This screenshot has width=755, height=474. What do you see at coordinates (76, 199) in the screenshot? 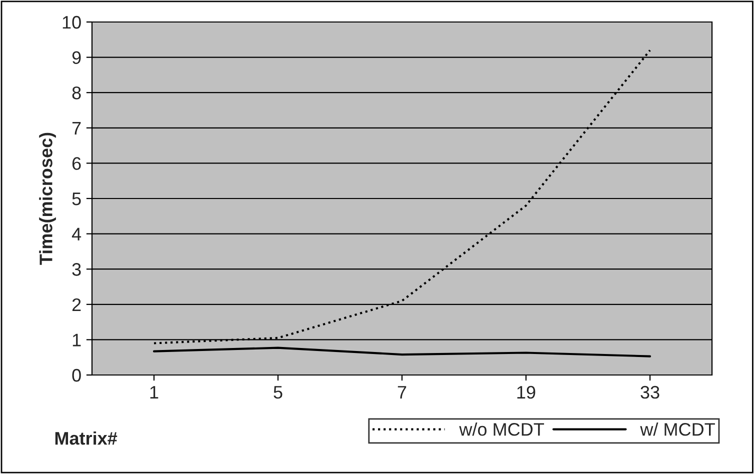
I see `y-tick-label: 5` at bounding box center [76, 199].